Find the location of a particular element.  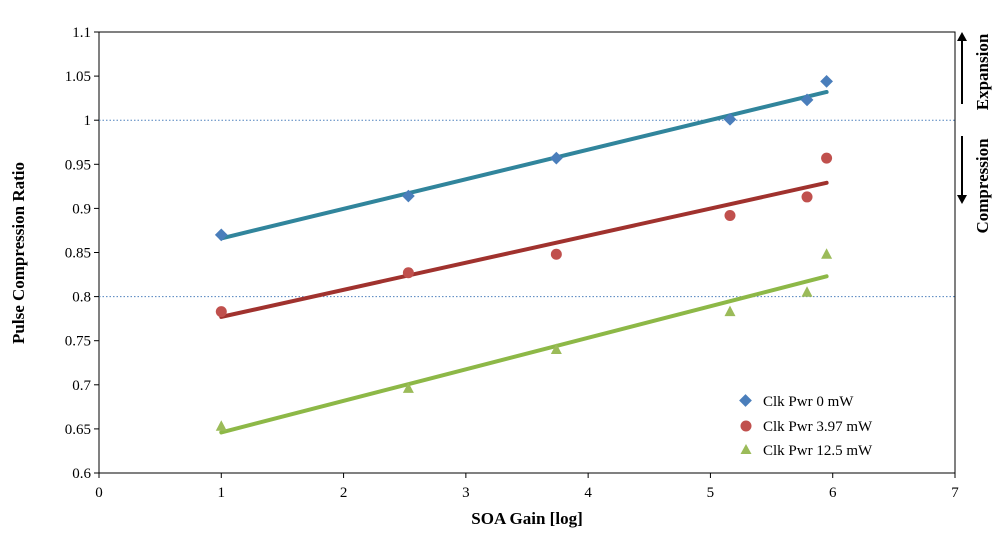

y-tick-label: 1 is located at coordinates (88, 121).